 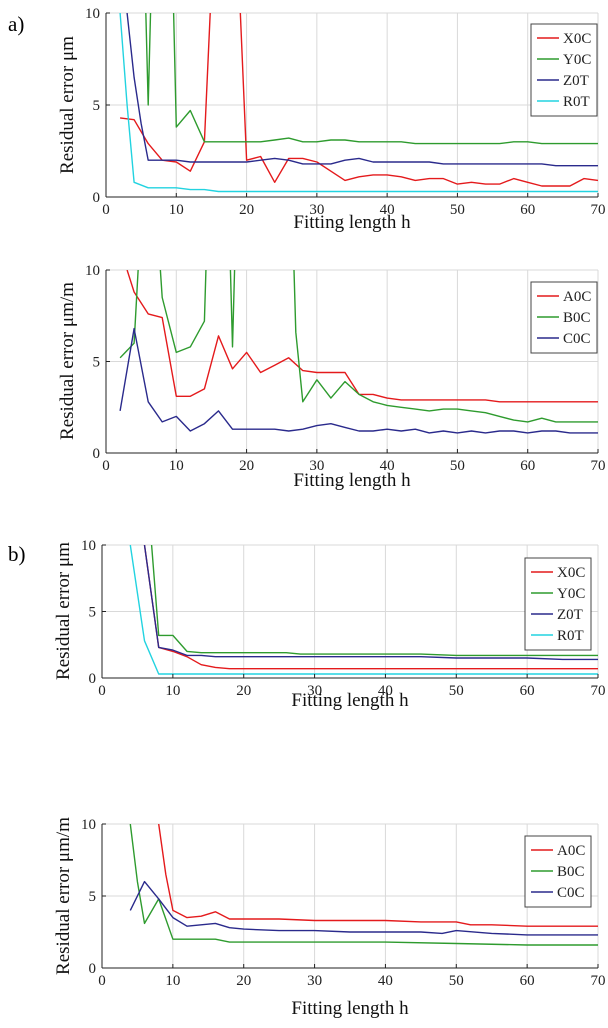 What do you see at coordinates (571, 573) in the screenshot?
I see `legend-label: X0C` at bounding box center [571, 573].